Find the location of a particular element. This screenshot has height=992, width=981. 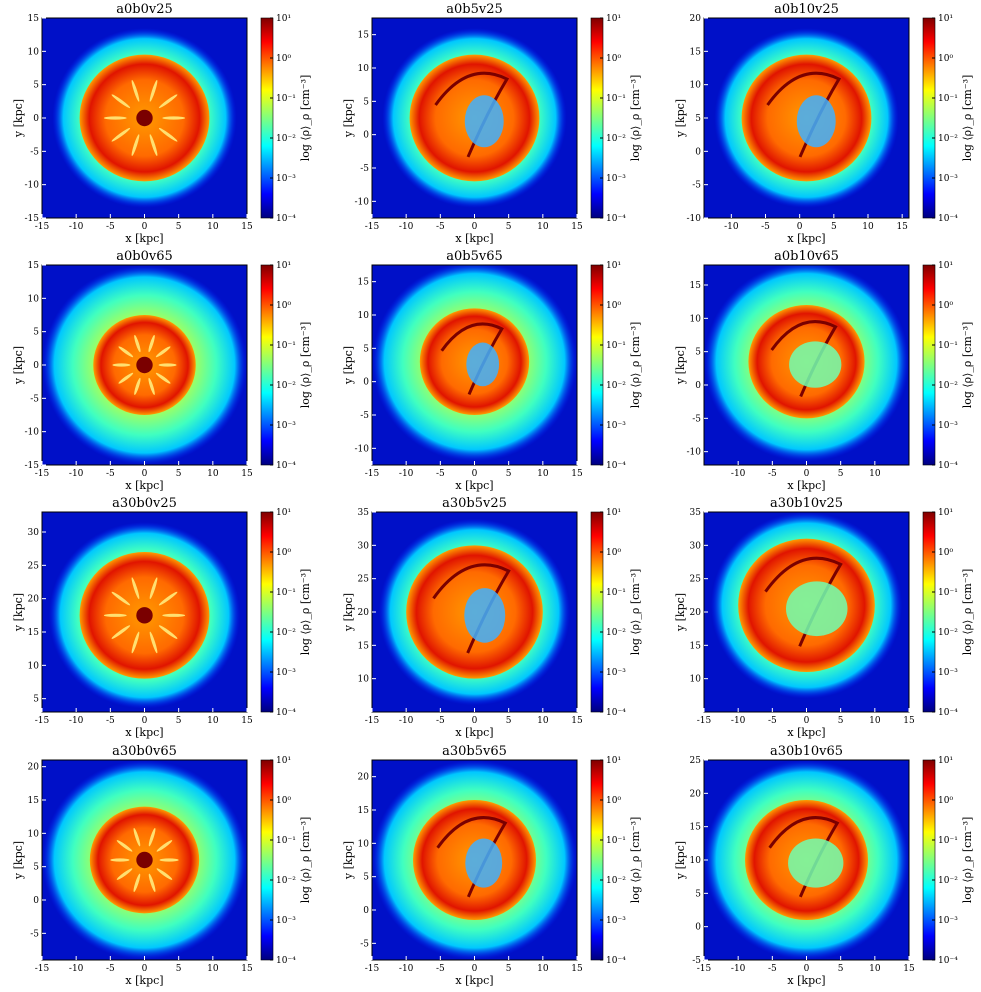

y-tick-label: 30 is located at coordinates (696, 546).